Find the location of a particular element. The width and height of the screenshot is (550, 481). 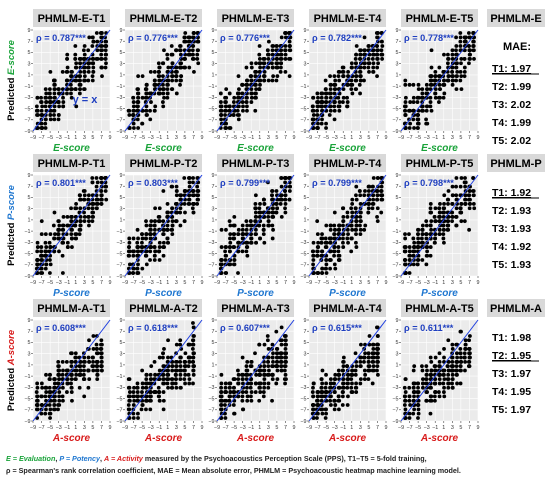

mae-value: T4: 1.99 is located at coordinates (511, 123).